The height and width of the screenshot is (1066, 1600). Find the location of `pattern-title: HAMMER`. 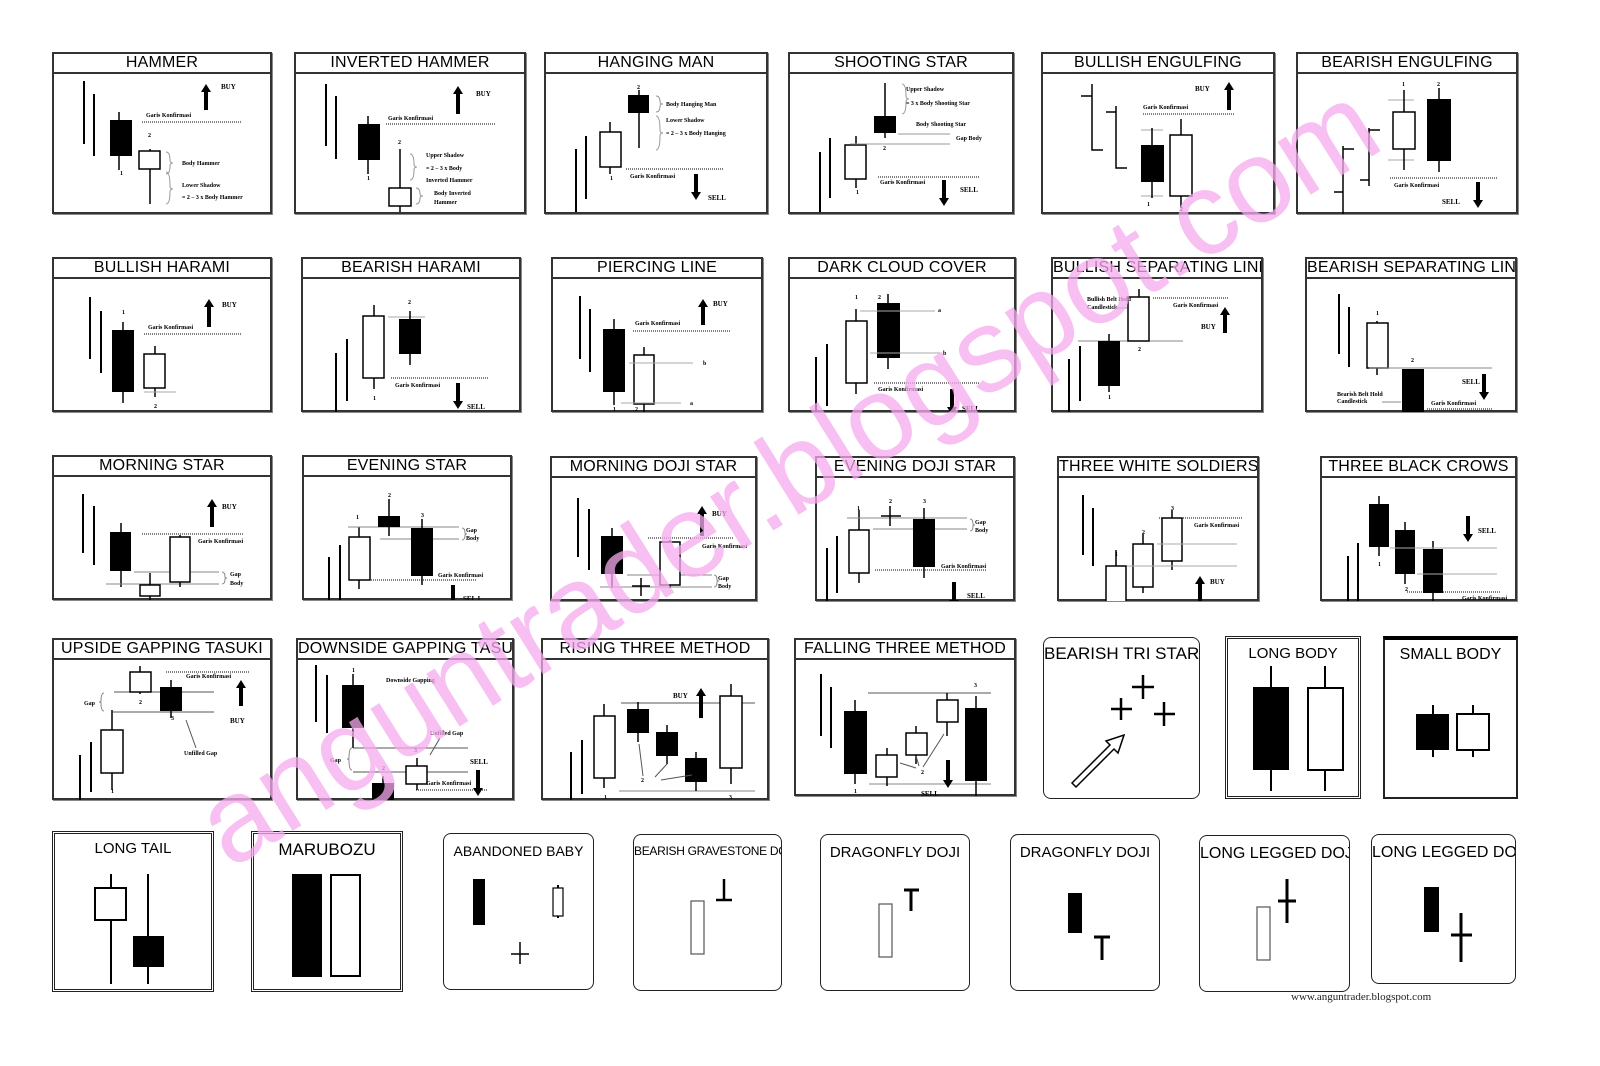

pattern-title: HAMMER is located at coordinates (162, 64).